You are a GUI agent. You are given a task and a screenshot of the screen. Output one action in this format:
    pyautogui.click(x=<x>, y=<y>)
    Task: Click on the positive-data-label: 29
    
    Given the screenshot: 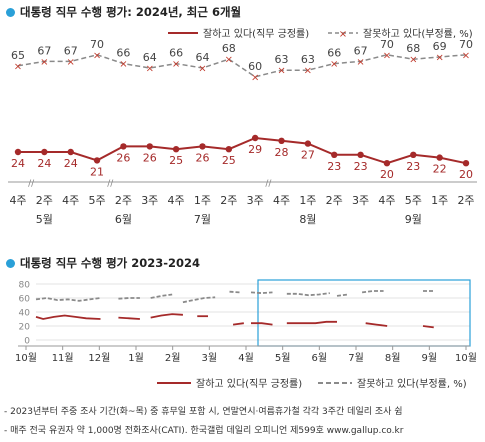 What is the action you would take?
    pyautogui.click(x=255, y=149)
    